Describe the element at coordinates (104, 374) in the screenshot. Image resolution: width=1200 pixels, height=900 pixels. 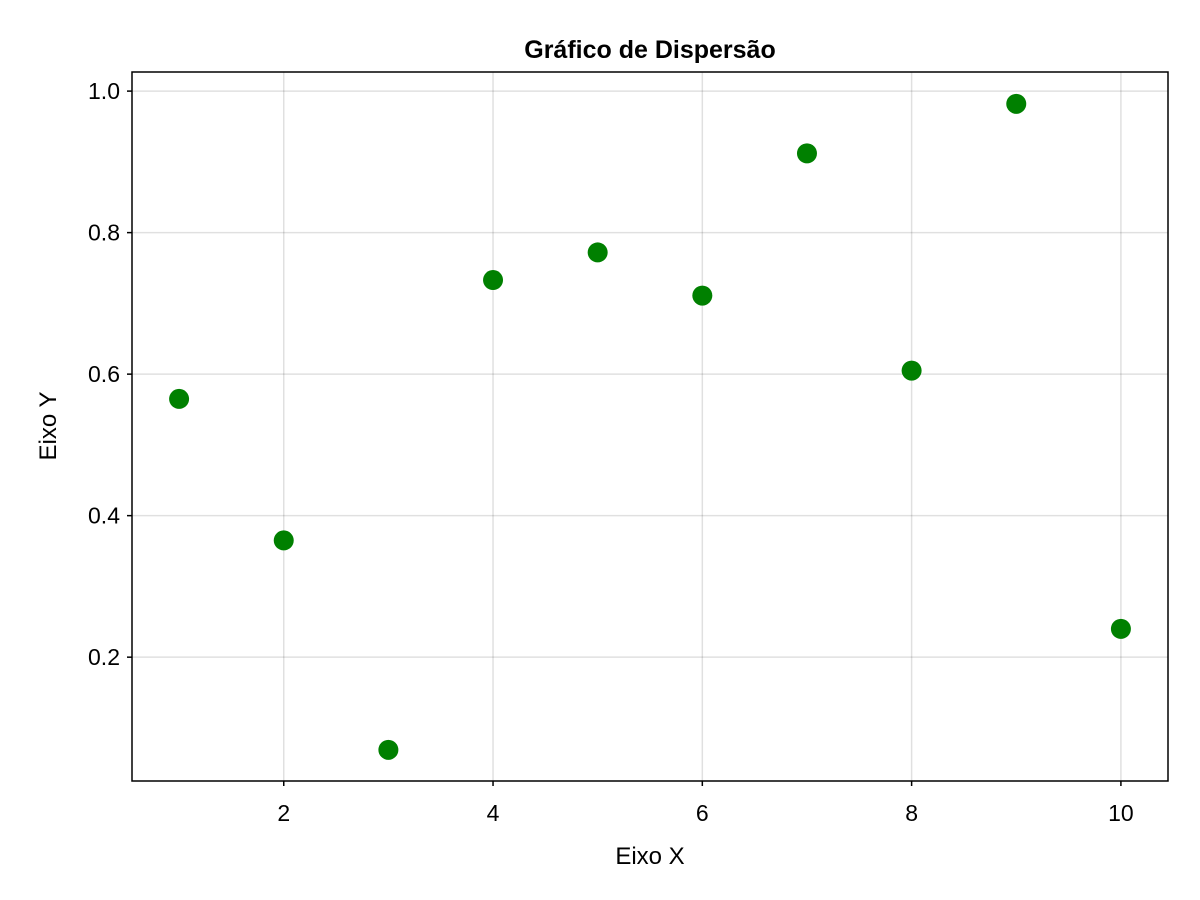
I see `y-tick-label: 0.6` at that location.